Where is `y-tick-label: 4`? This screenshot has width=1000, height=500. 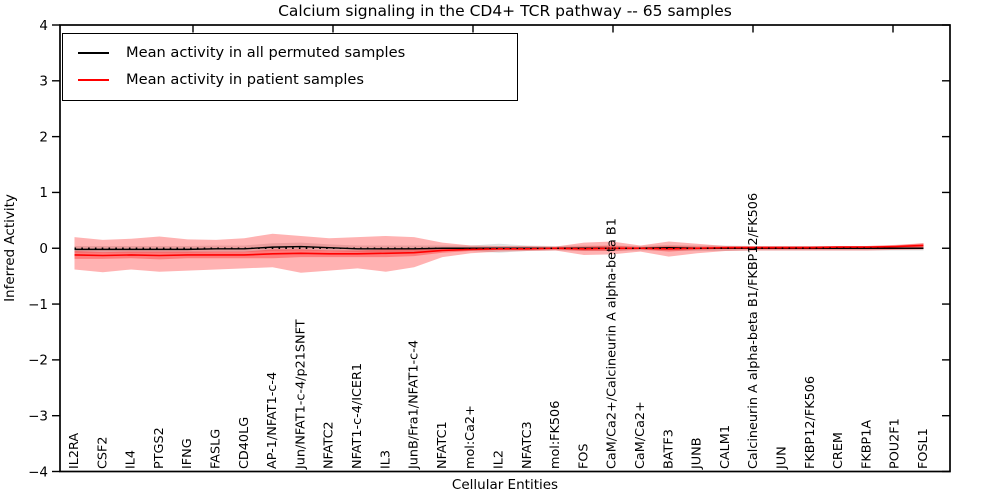 y-tick-label: 4 is located at coordinates (43, 26).